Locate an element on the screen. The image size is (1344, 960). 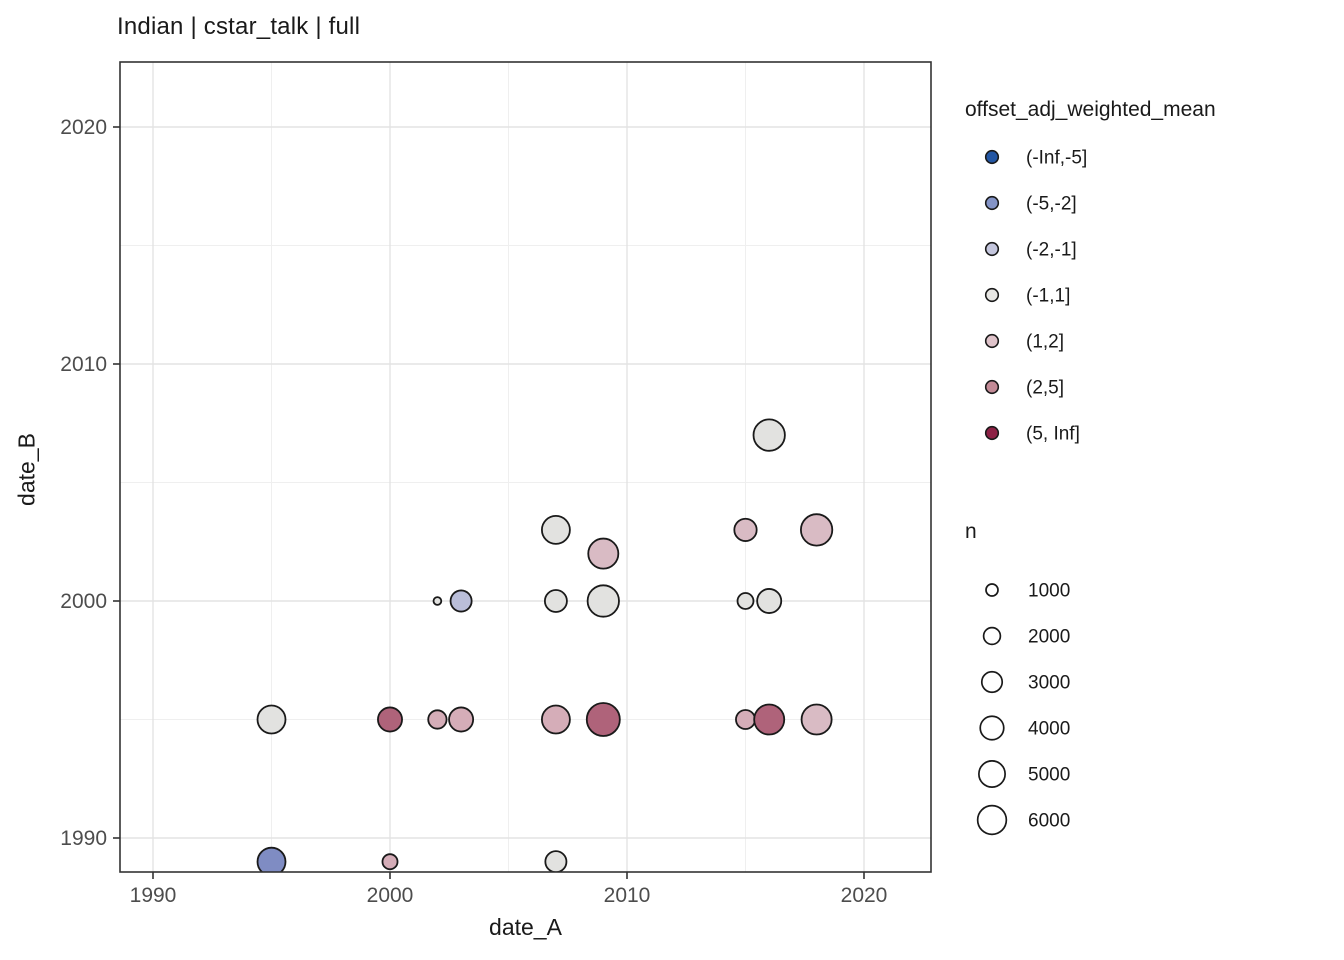
x-axis-title: date_A is located at coordinates (525, 927).